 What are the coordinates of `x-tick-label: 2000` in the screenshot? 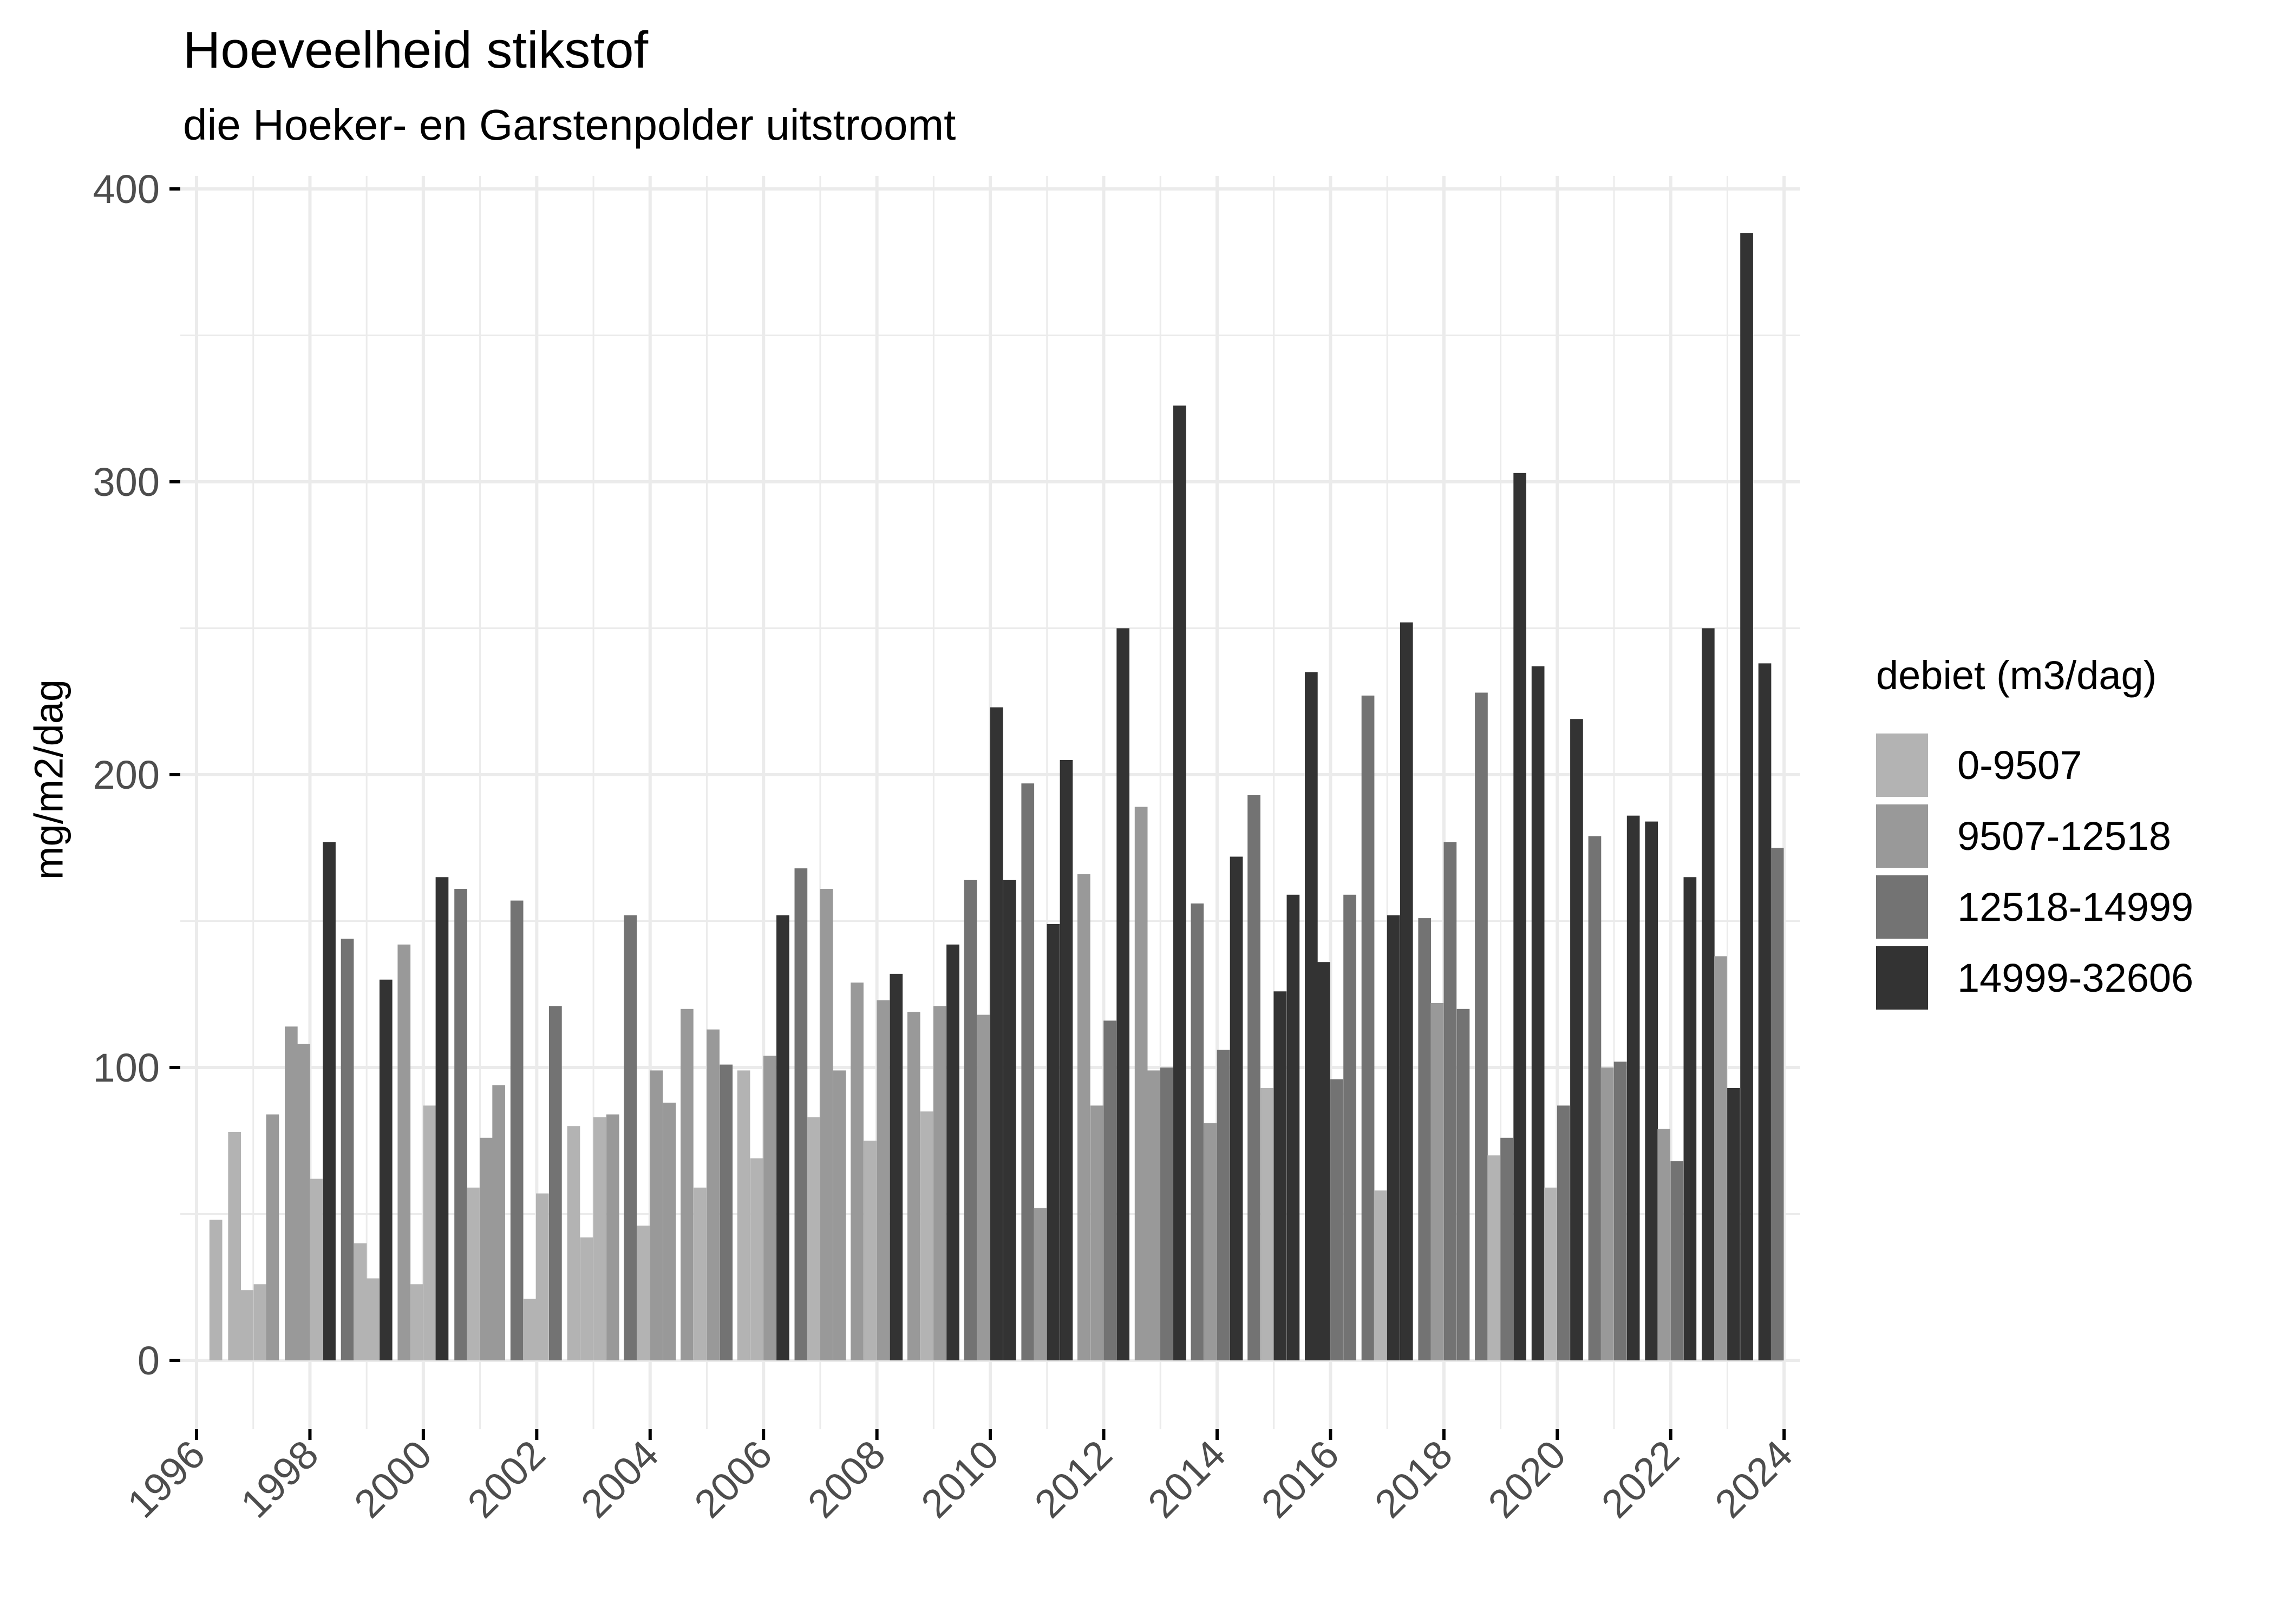 It's located at (392, 1479).